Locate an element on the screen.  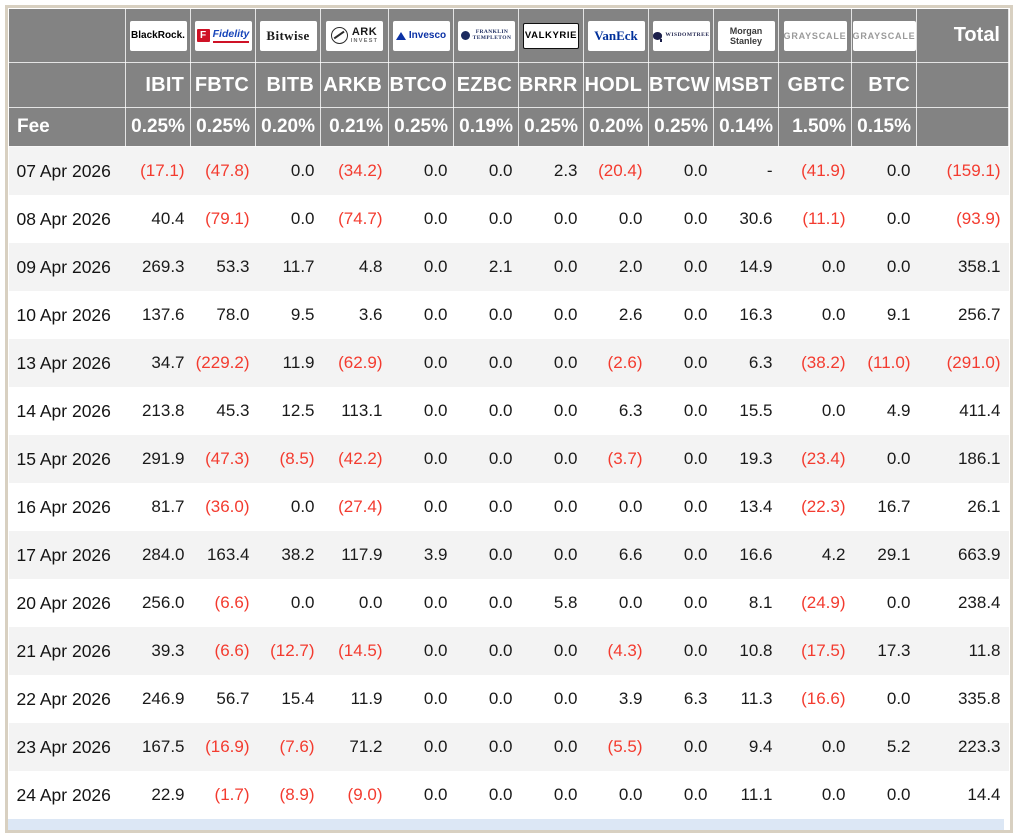
flow-value-bitb: 9.5 is located at coordinates (302, 314).